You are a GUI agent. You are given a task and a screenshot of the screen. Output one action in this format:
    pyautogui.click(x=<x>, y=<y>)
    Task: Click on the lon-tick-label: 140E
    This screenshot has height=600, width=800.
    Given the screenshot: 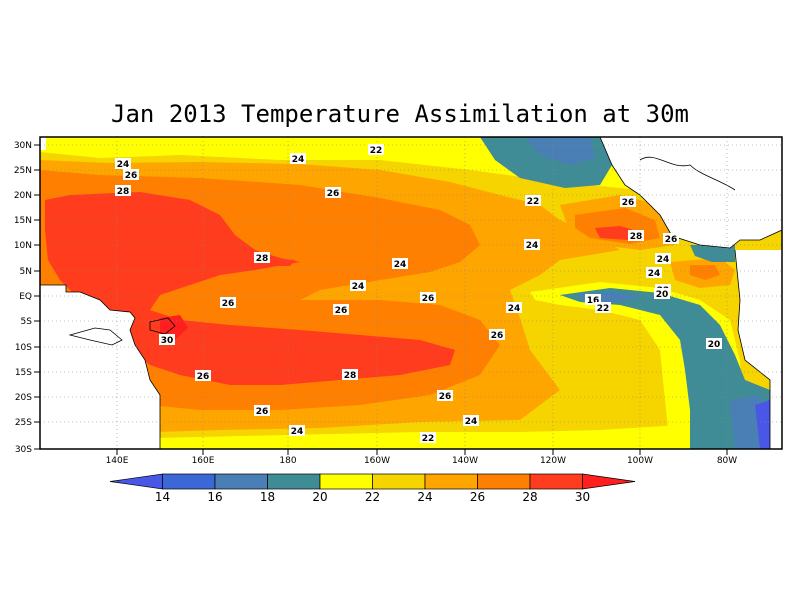 What is the action you would take?
    pyautogui.click(x=117, y=461)
    